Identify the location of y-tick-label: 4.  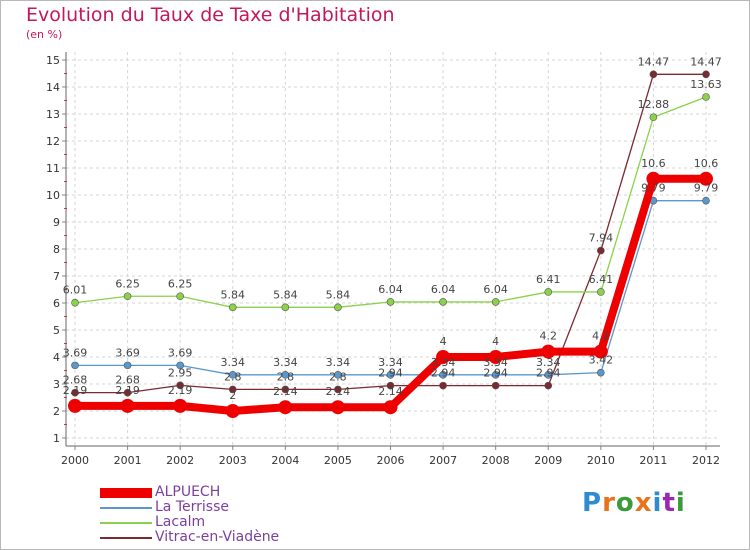
(56, 357).